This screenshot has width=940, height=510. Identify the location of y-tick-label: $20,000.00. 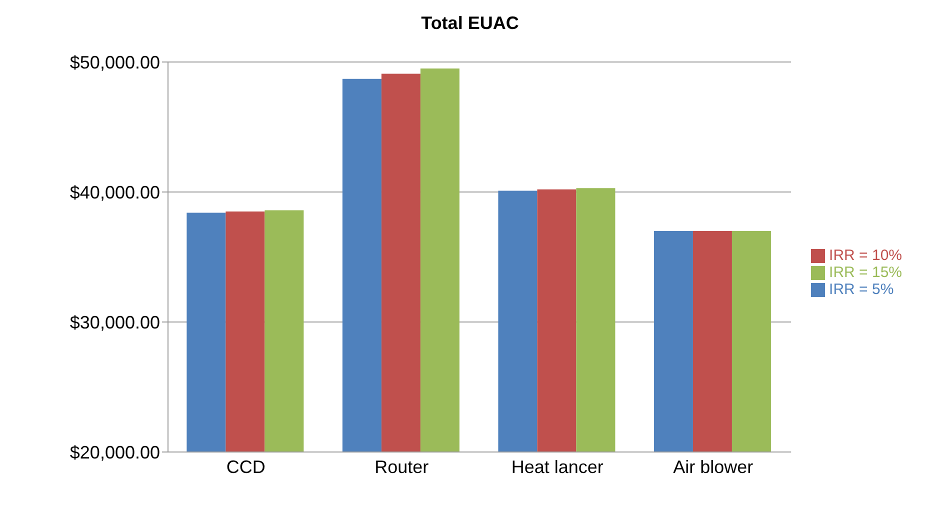
(115, 452).